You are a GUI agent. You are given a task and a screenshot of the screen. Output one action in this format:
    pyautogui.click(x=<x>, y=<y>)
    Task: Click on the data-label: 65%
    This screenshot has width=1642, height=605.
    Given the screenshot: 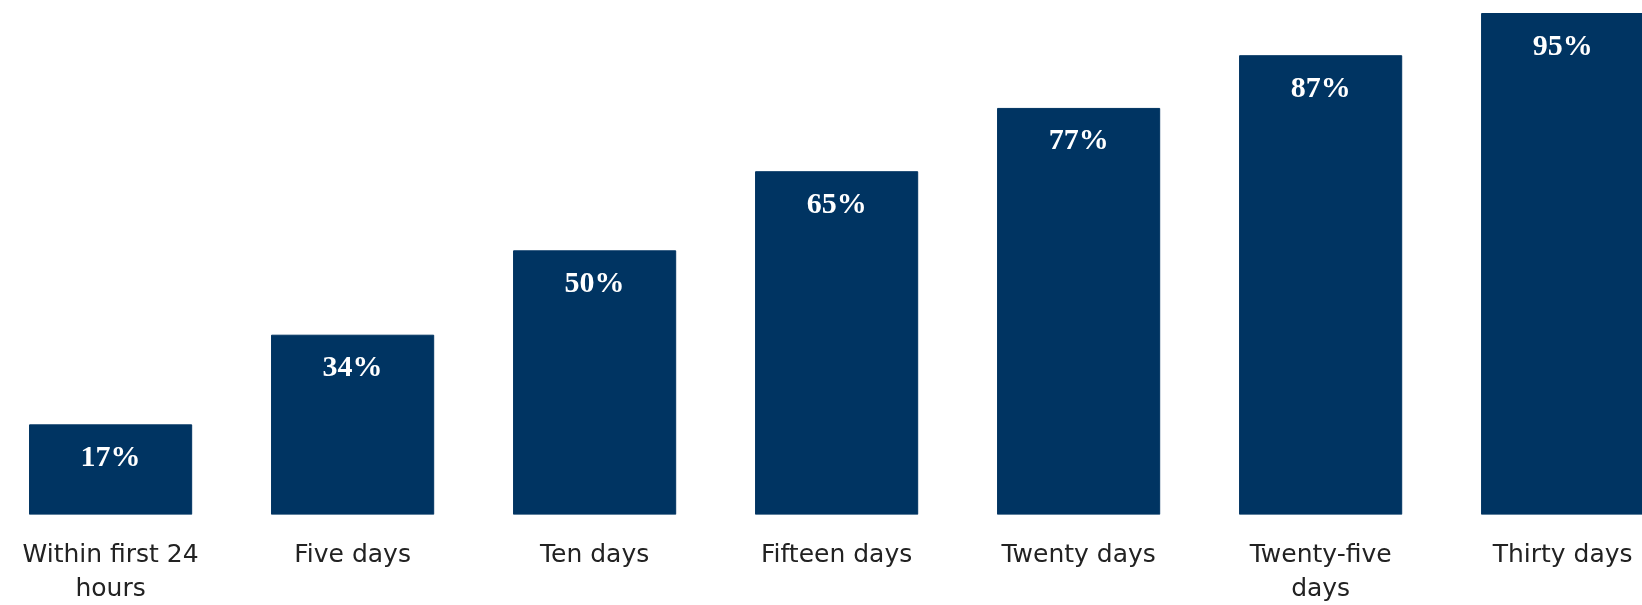 What is the action you would take?
    pyautogui.click(x=836, y=202)
    